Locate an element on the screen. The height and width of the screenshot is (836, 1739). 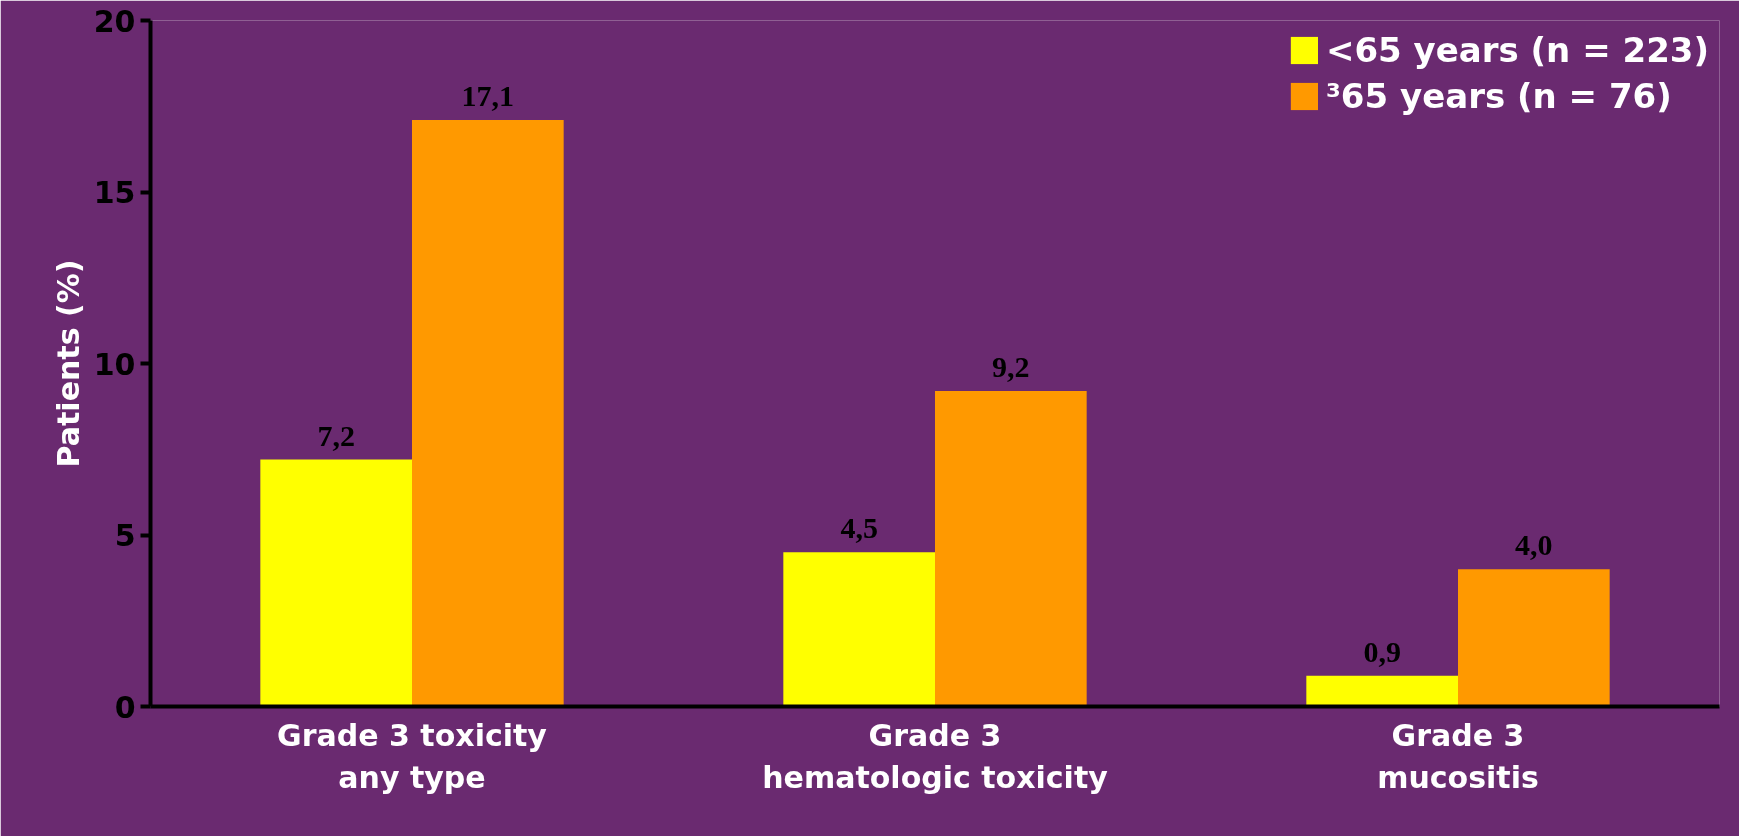
y-tick-label: 0 is located at coordinates (125, 707).